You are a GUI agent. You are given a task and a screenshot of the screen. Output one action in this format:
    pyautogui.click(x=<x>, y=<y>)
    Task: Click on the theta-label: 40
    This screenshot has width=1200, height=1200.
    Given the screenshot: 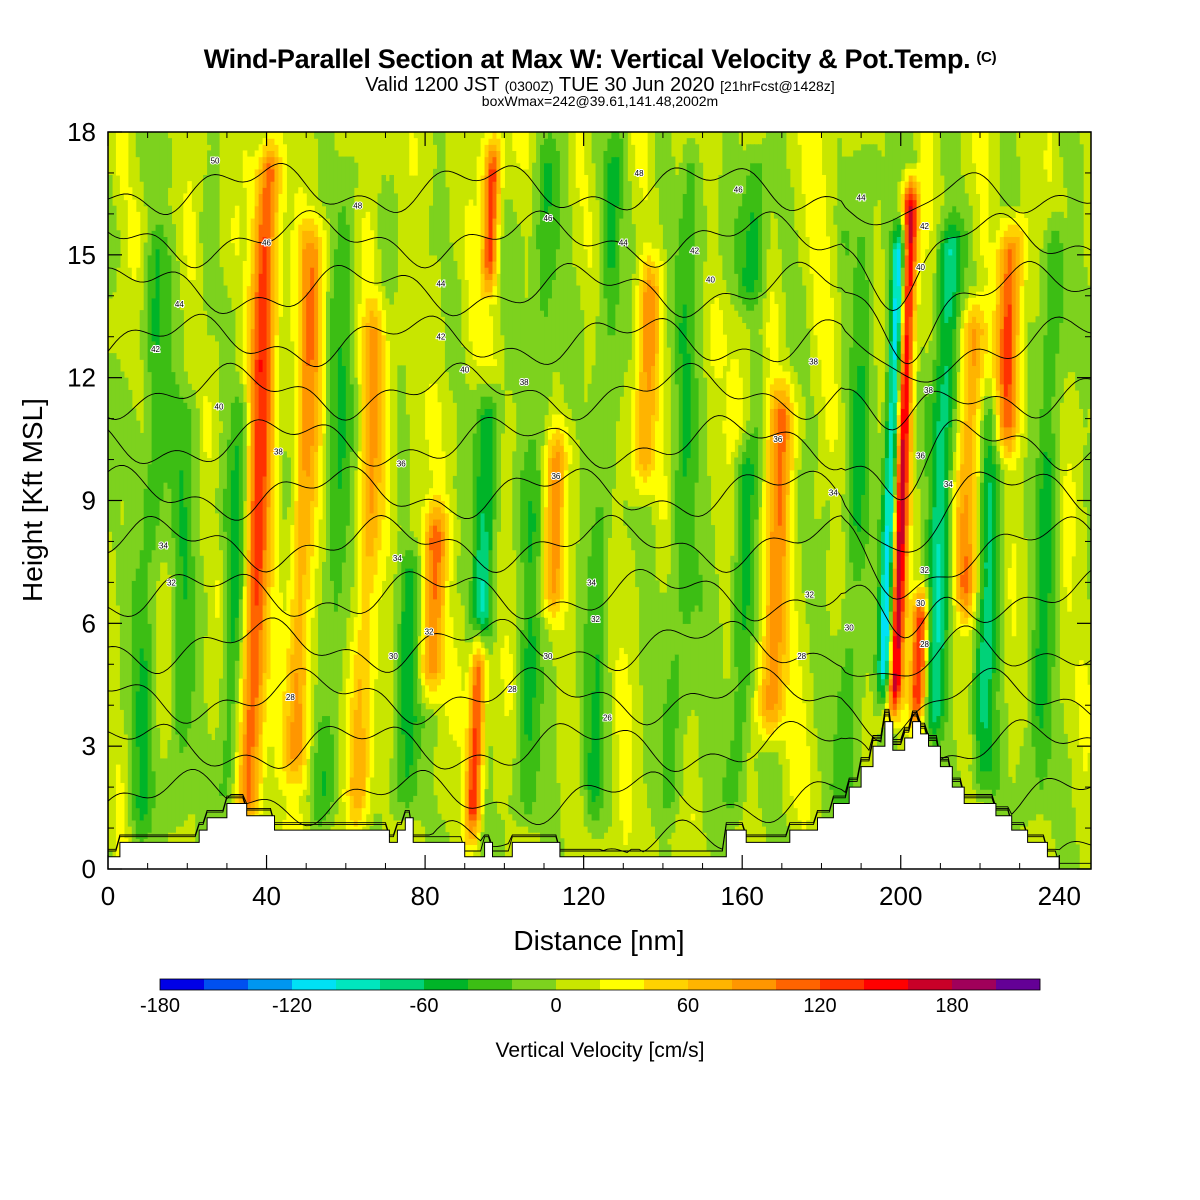 What is the action you would take?
    pyautogui.click(x=710, y=279)
    